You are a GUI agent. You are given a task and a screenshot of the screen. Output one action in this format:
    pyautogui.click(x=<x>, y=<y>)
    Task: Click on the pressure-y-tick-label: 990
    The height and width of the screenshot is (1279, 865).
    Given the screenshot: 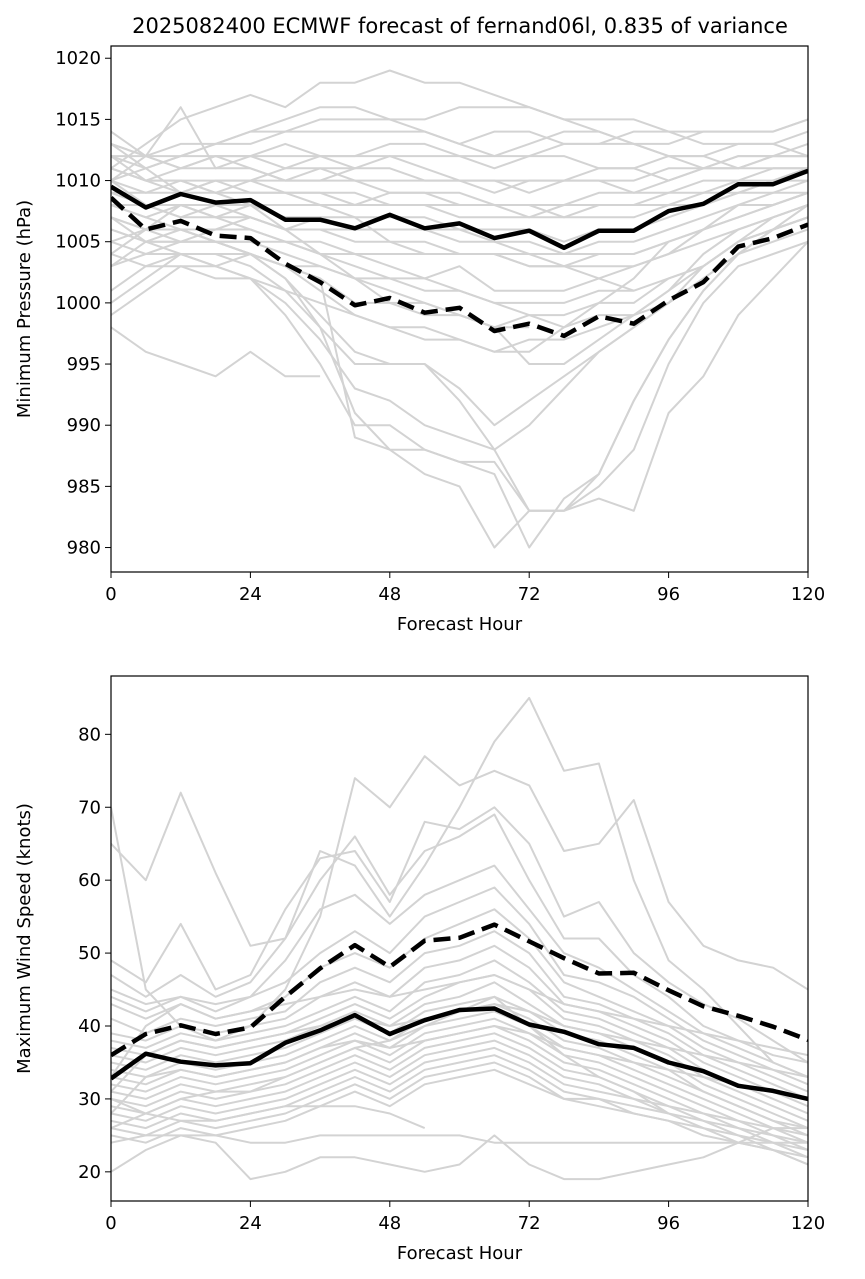 What is the action you would take?
    pyautogui.click(x=84, y=425)
    